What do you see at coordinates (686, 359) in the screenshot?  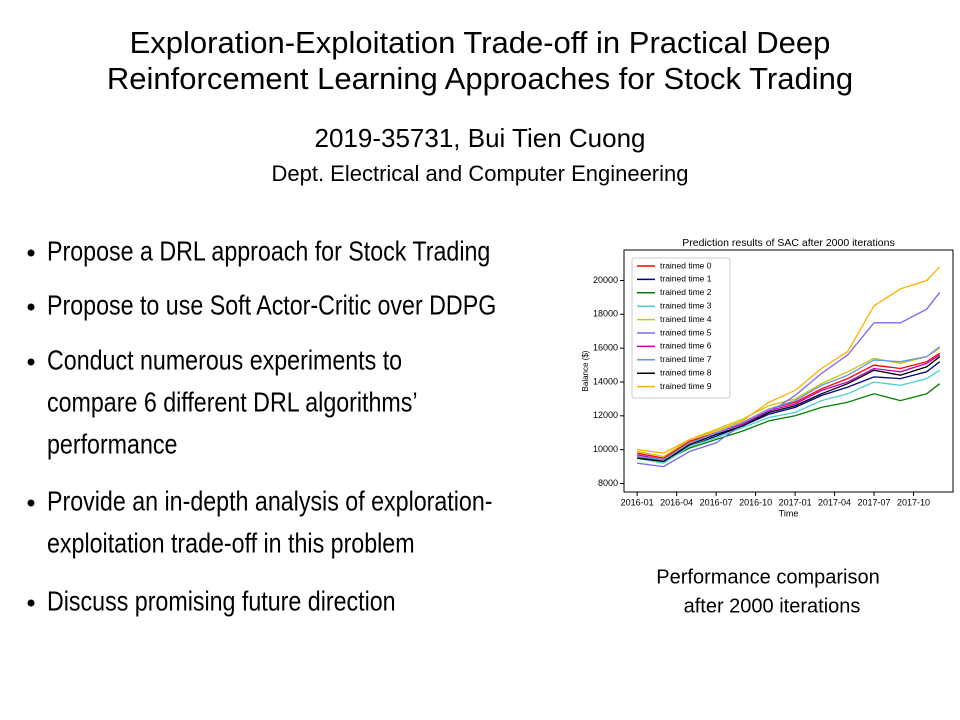 I see `legend-label: trained time 7` at bounding box center [686, 359].